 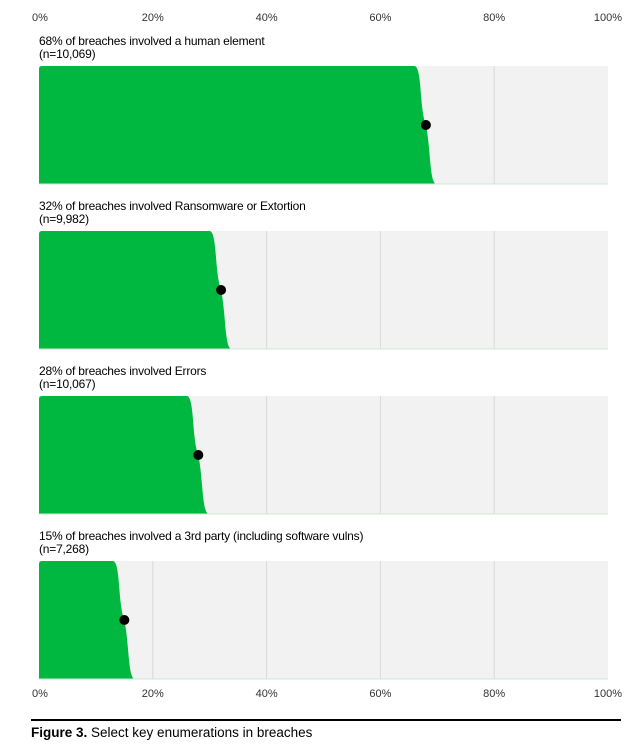 What do you see at coordinates (122, 371) in the screenshot?
I see `panel-title: 28% of breaches involved Errors` at bounding box center [122, 371].